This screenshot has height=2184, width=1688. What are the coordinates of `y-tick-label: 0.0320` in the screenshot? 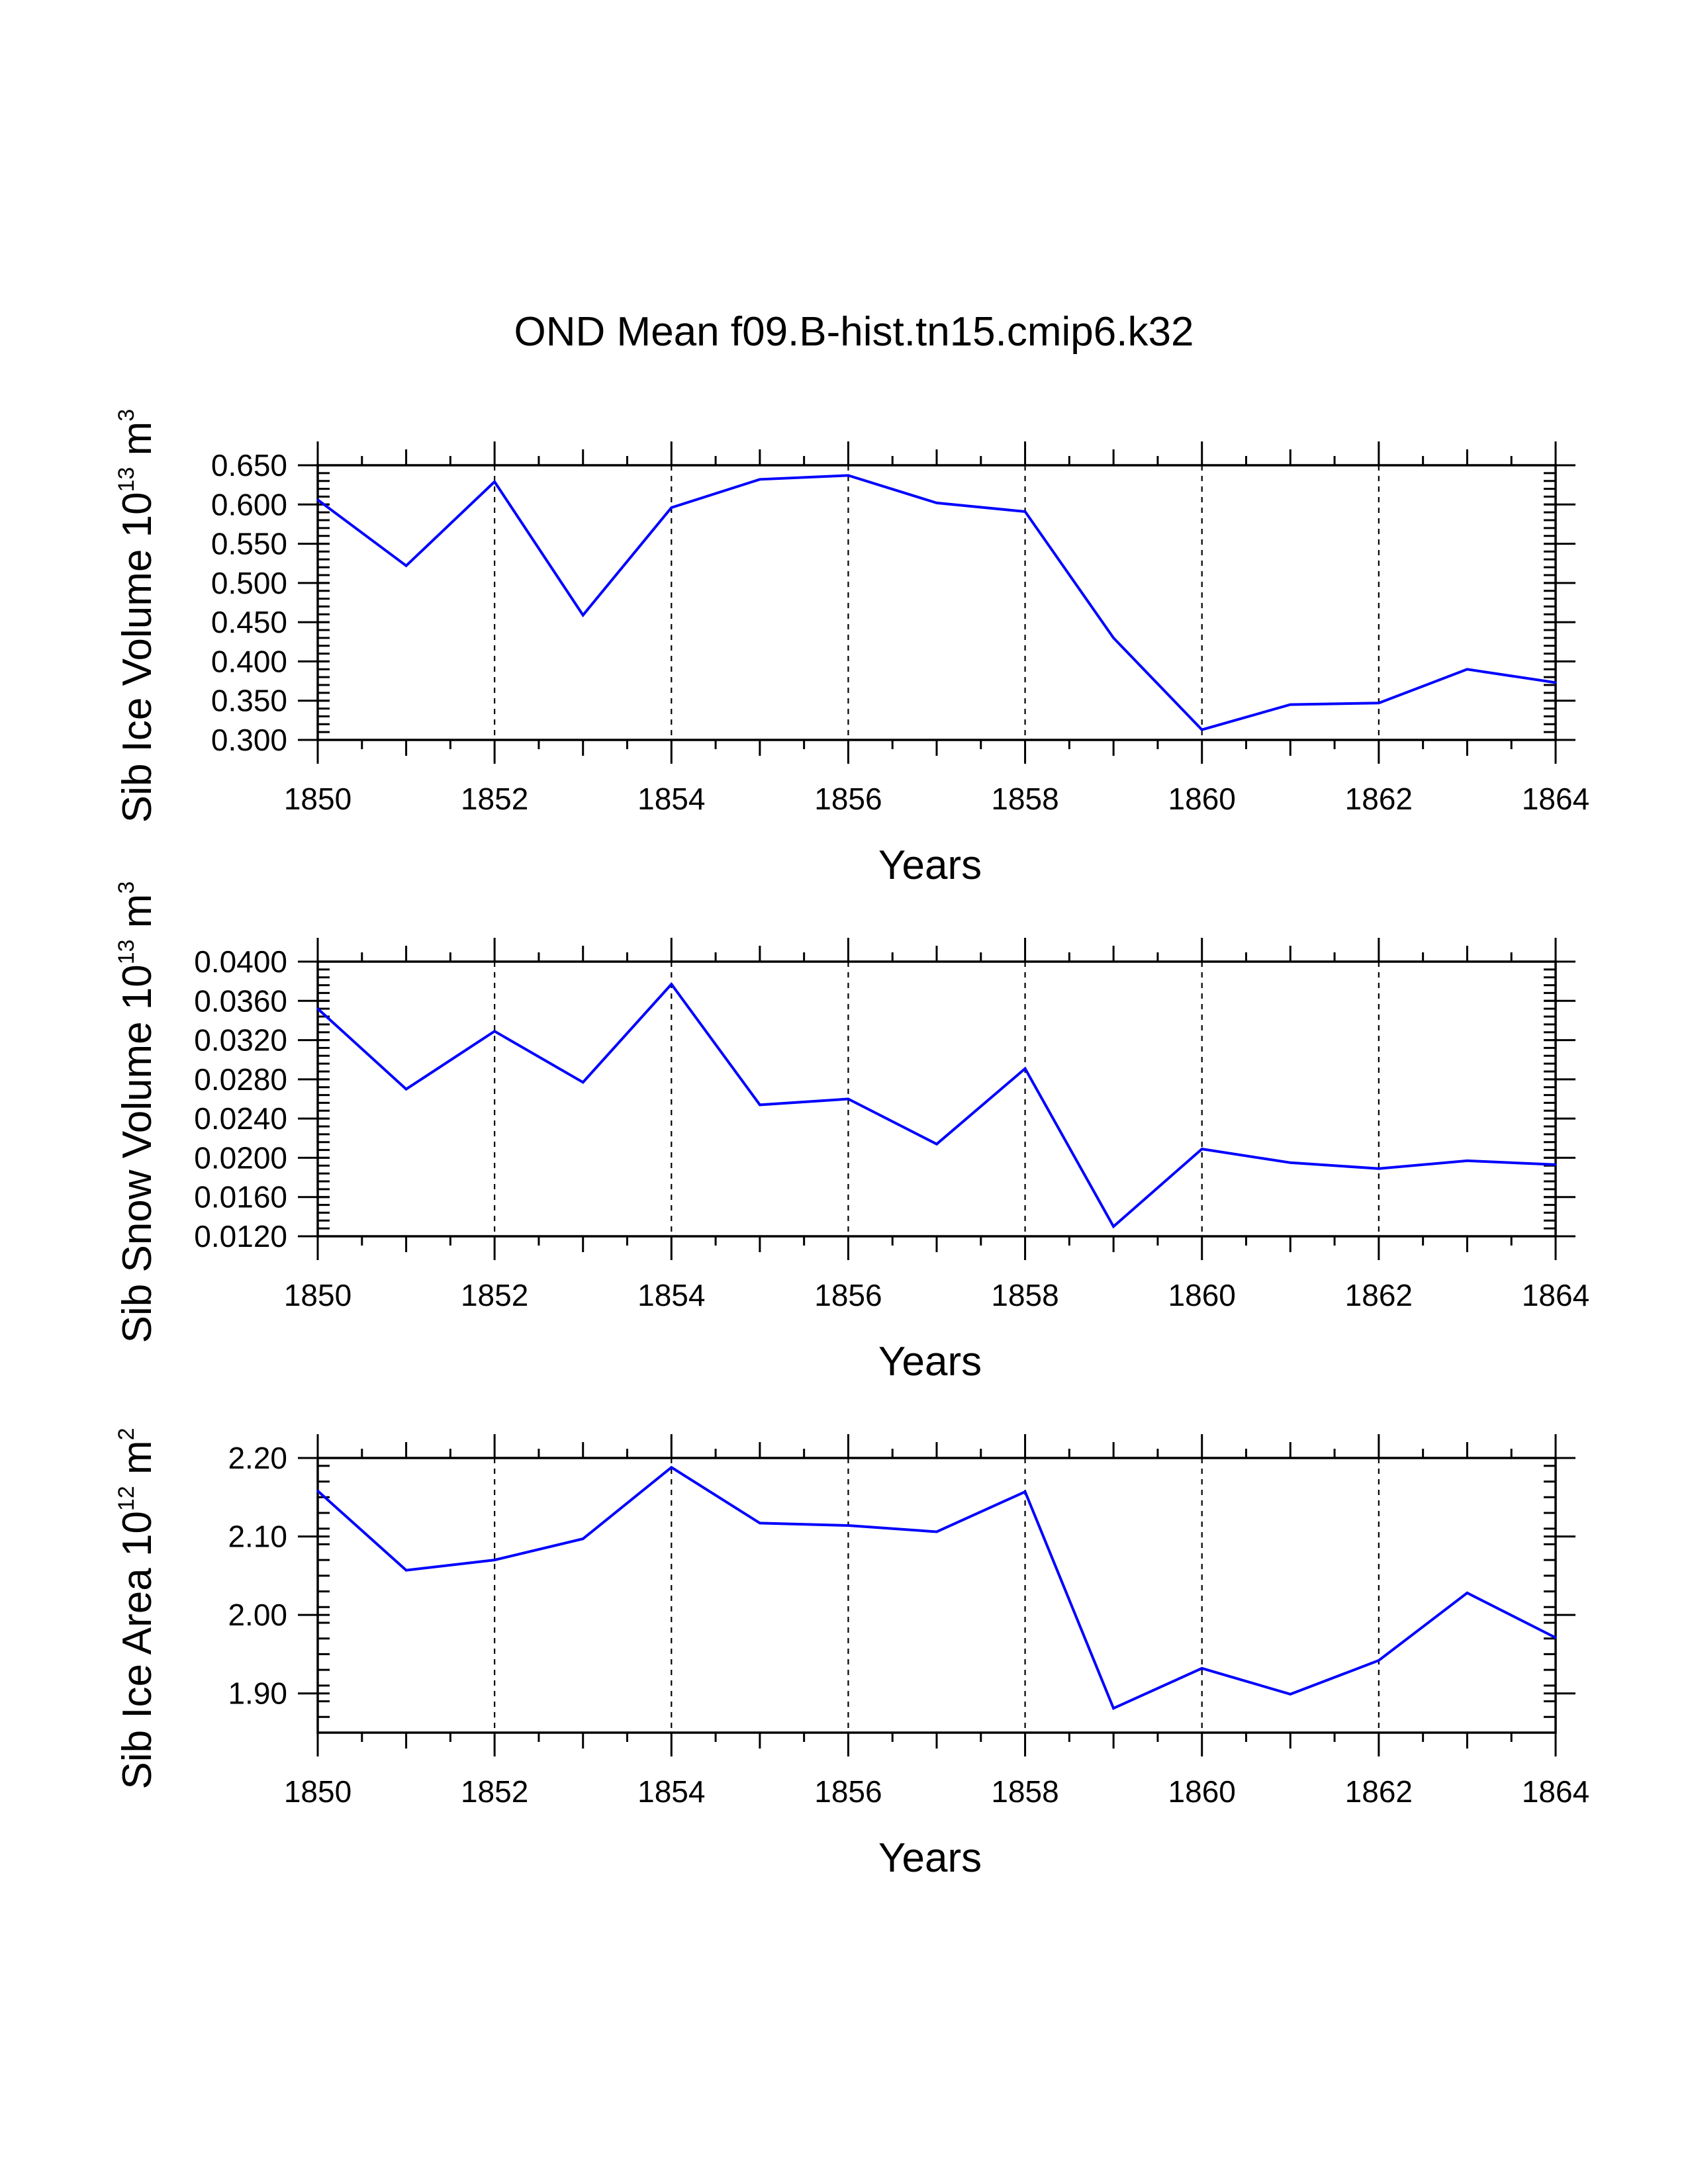 It's located at (240, 1040).